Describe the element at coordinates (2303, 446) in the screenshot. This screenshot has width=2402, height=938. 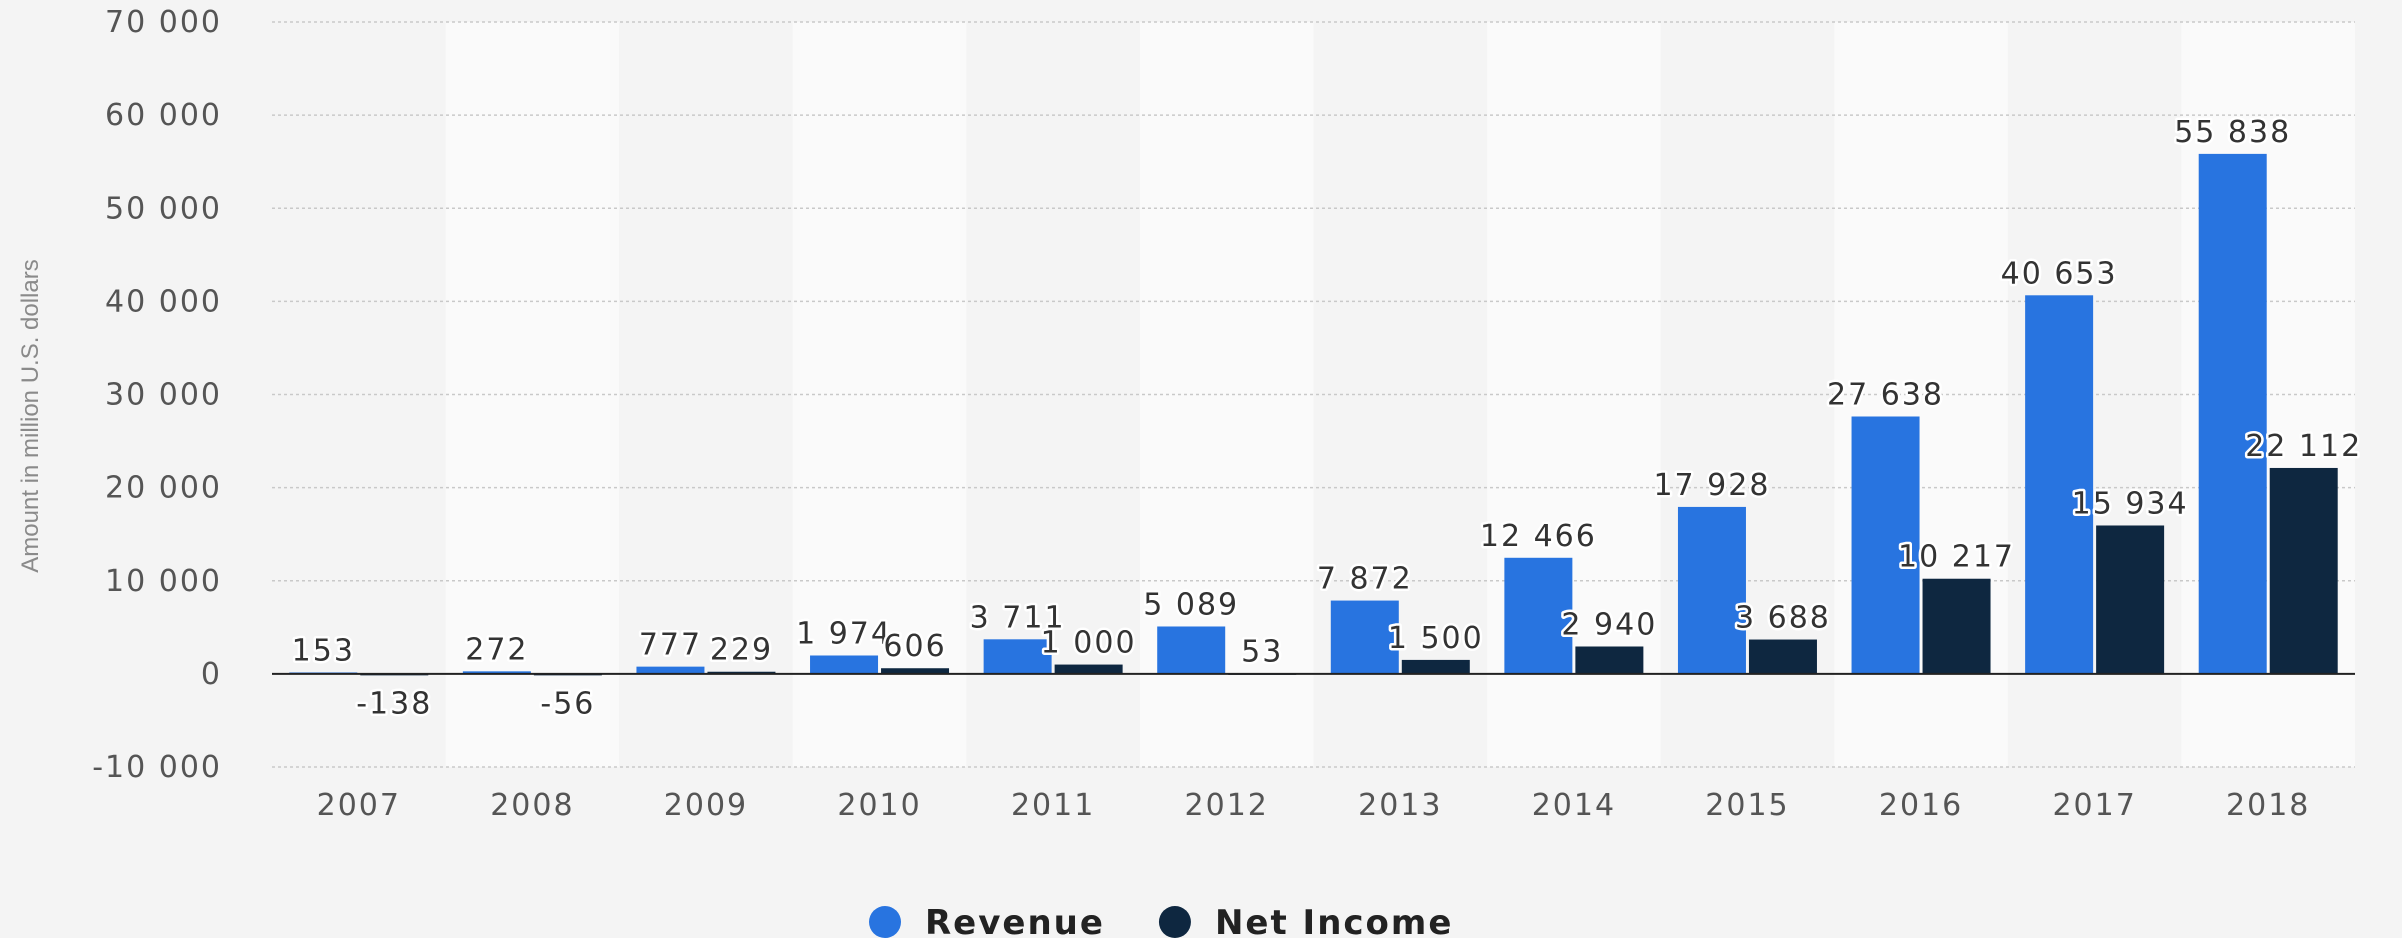
I see `net-income-data-label: 22 112` at that location.